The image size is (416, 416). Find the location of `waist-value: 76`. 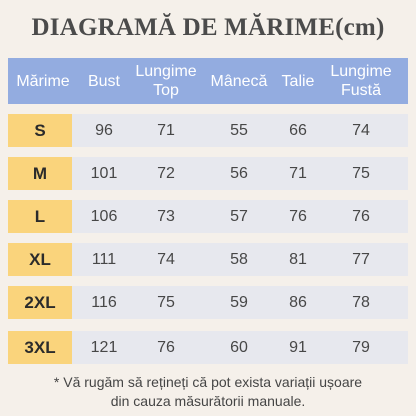

waist-value: 76 is located at coordinates (298, 216).